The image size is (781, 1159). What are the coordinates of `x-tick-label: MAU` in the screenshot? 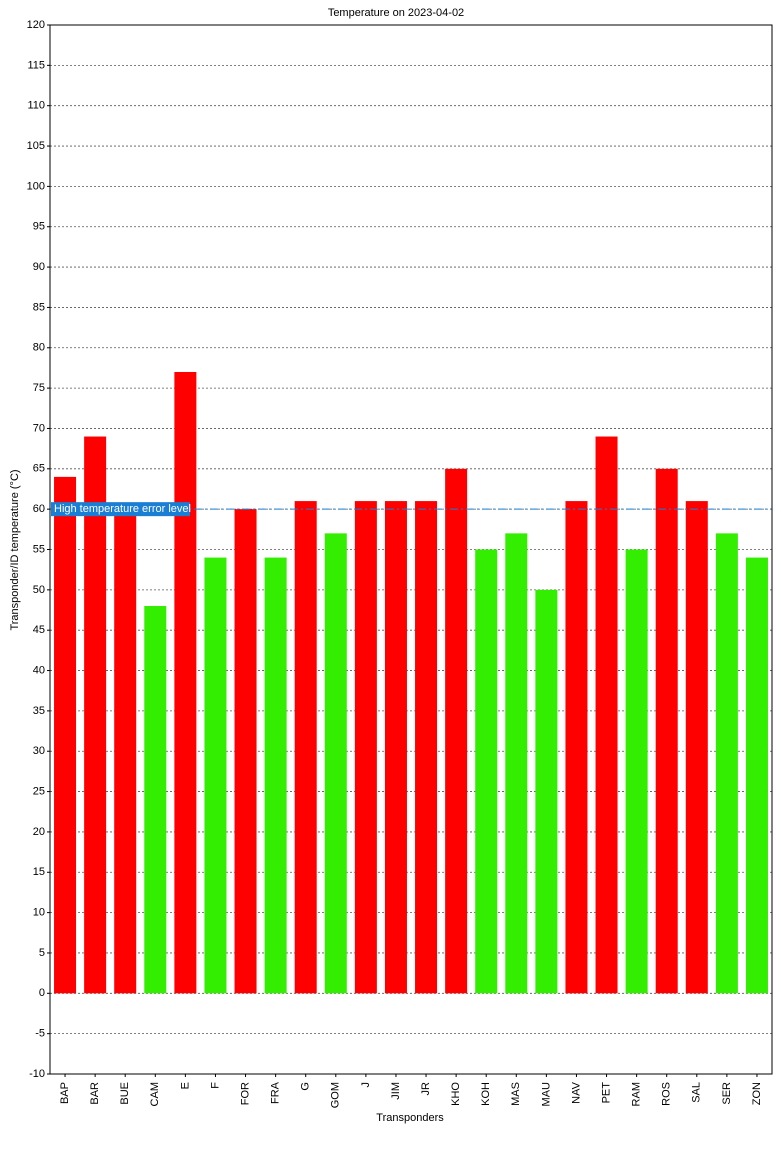 It's located at (546, 1094).